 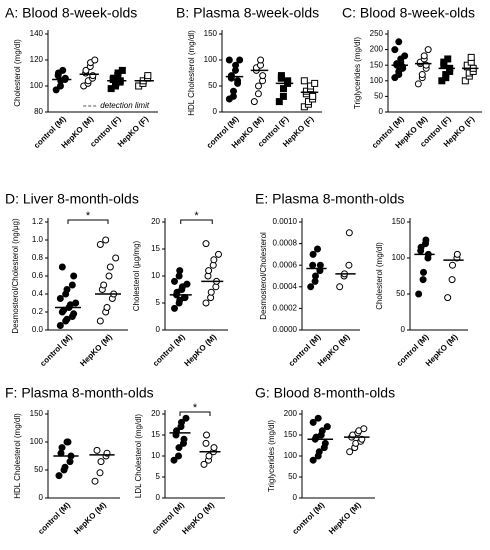 I want to click on y-axis-label: Desmosterol/Cholesterol (ng/µg), so click(x=15, y=276).